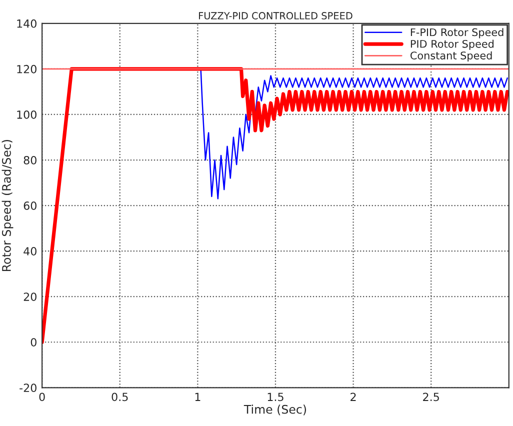  Describe the element at coordinates (452, 45) in the screenshot. I see `legend-label: PID Rotor Speed` at that location.